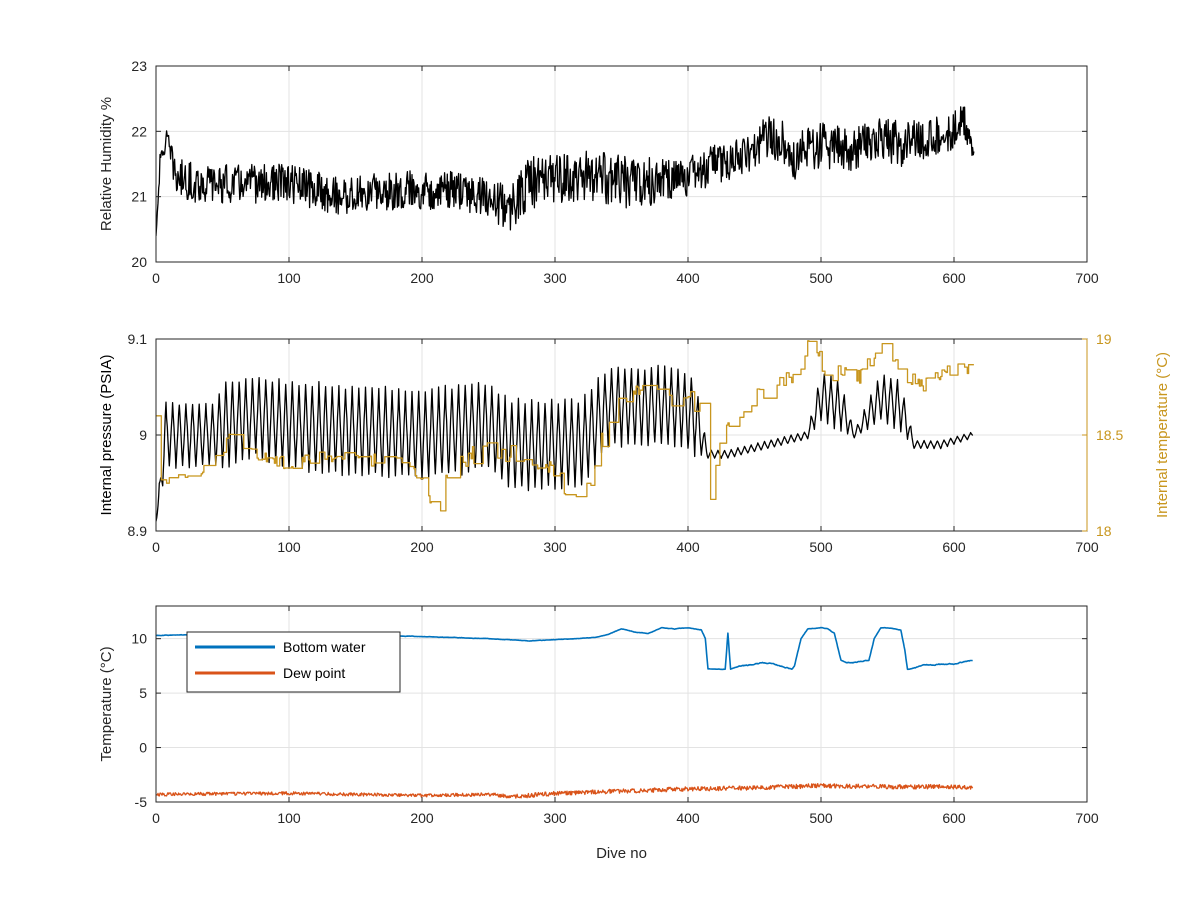 The height and width of the screenshot is (900, 1200). What do you see at coordinates (138, 339) in the screenshot?
I see `y-tick-label: 9.1` at bounding box center [138, 339].